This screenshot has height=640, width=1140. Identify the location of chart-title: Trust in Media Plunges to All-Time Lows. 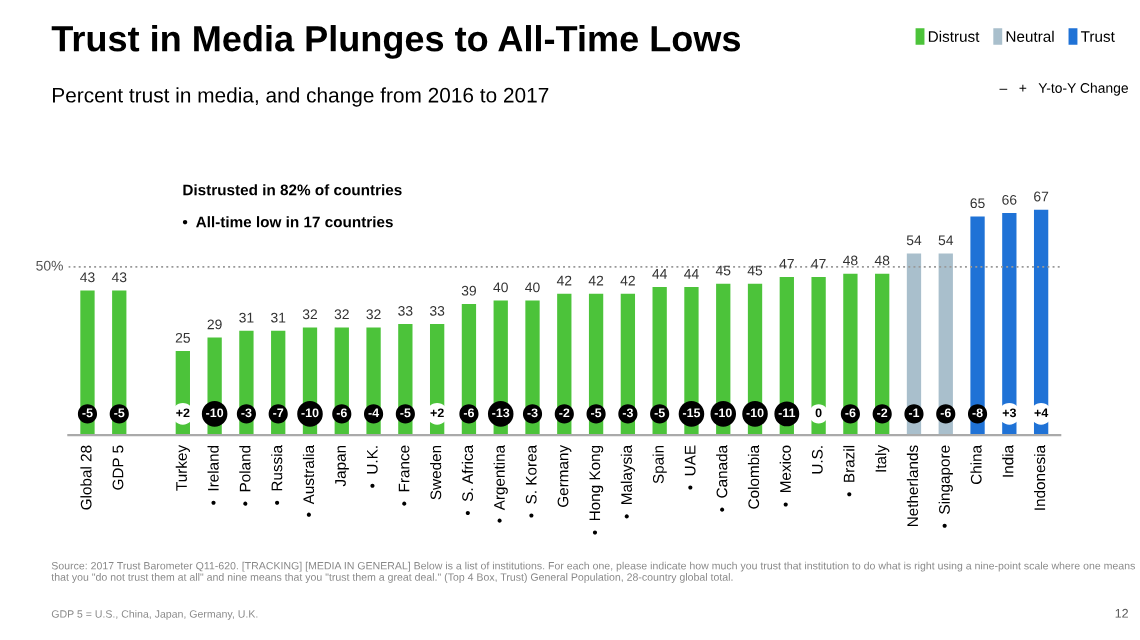
(396, 42).